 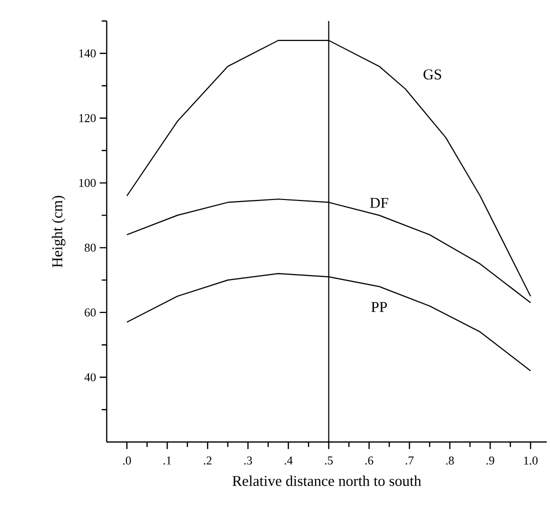 I want to click on y-tick-label: 80, so click(x=90, y=248).